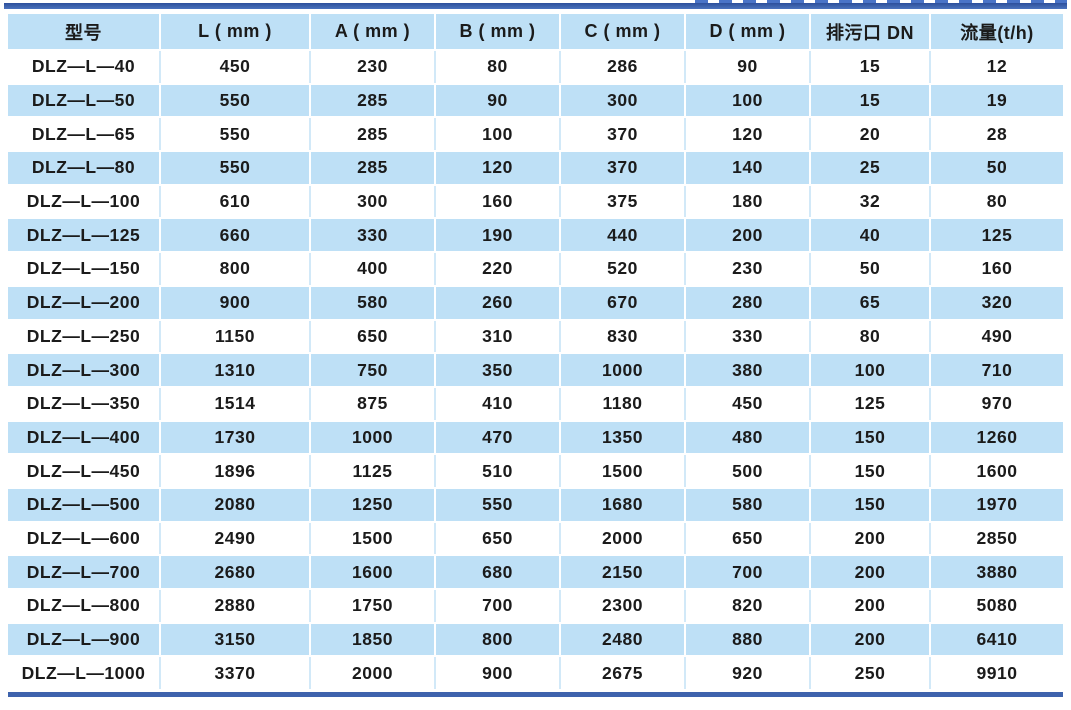 The height and width of the screenshot is (710, 1071). I want to click on table-row: DLZ—L—200 900 580 260 670 280 65 320, so click(535, 303).